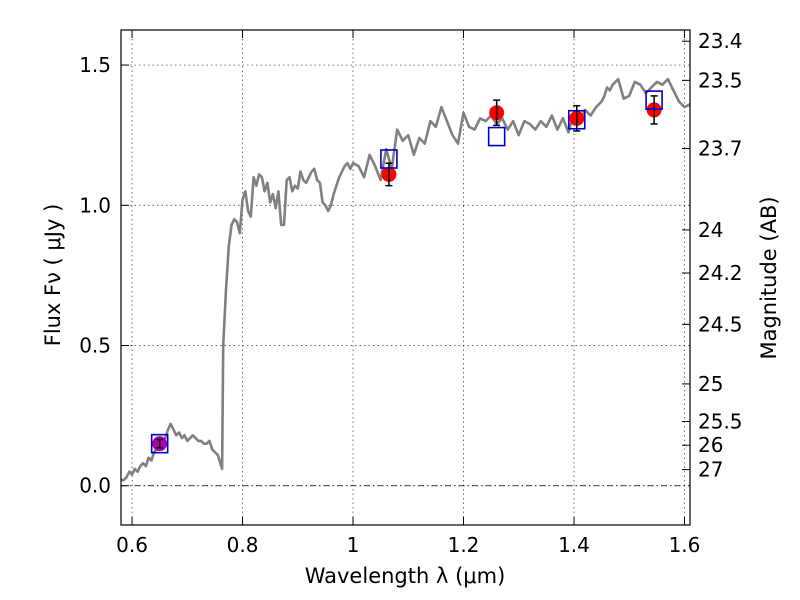 Image resolution: width=800 pixels, height=600 pixels. I want to click on mag-tick-label: 25.5, so click(720, 421).